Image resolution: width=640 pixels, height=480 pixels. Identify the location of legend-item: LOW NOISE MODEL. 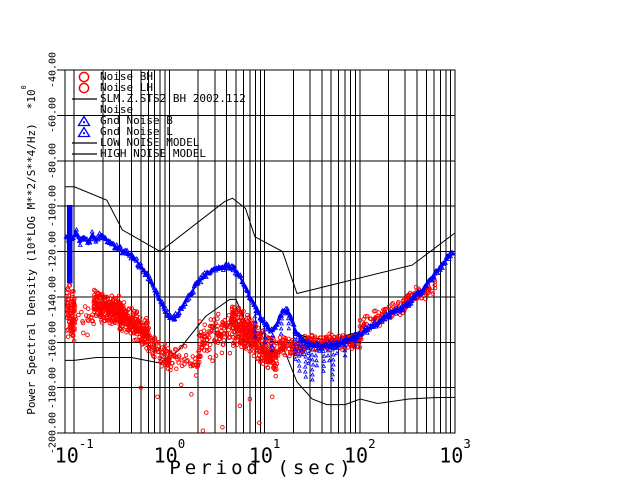
(158, 142).